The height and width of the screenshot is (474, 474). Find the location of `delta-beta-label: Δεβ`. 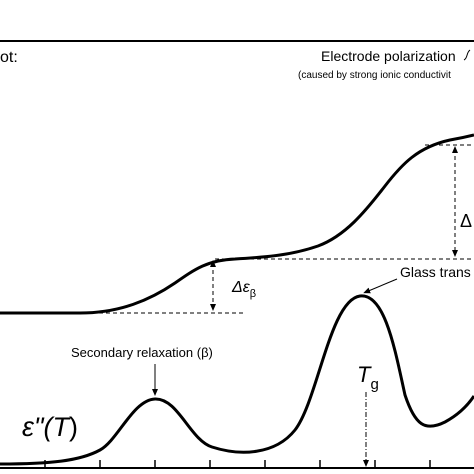

delta-beta-label: Δεβ is located at coordinates (243, 289).